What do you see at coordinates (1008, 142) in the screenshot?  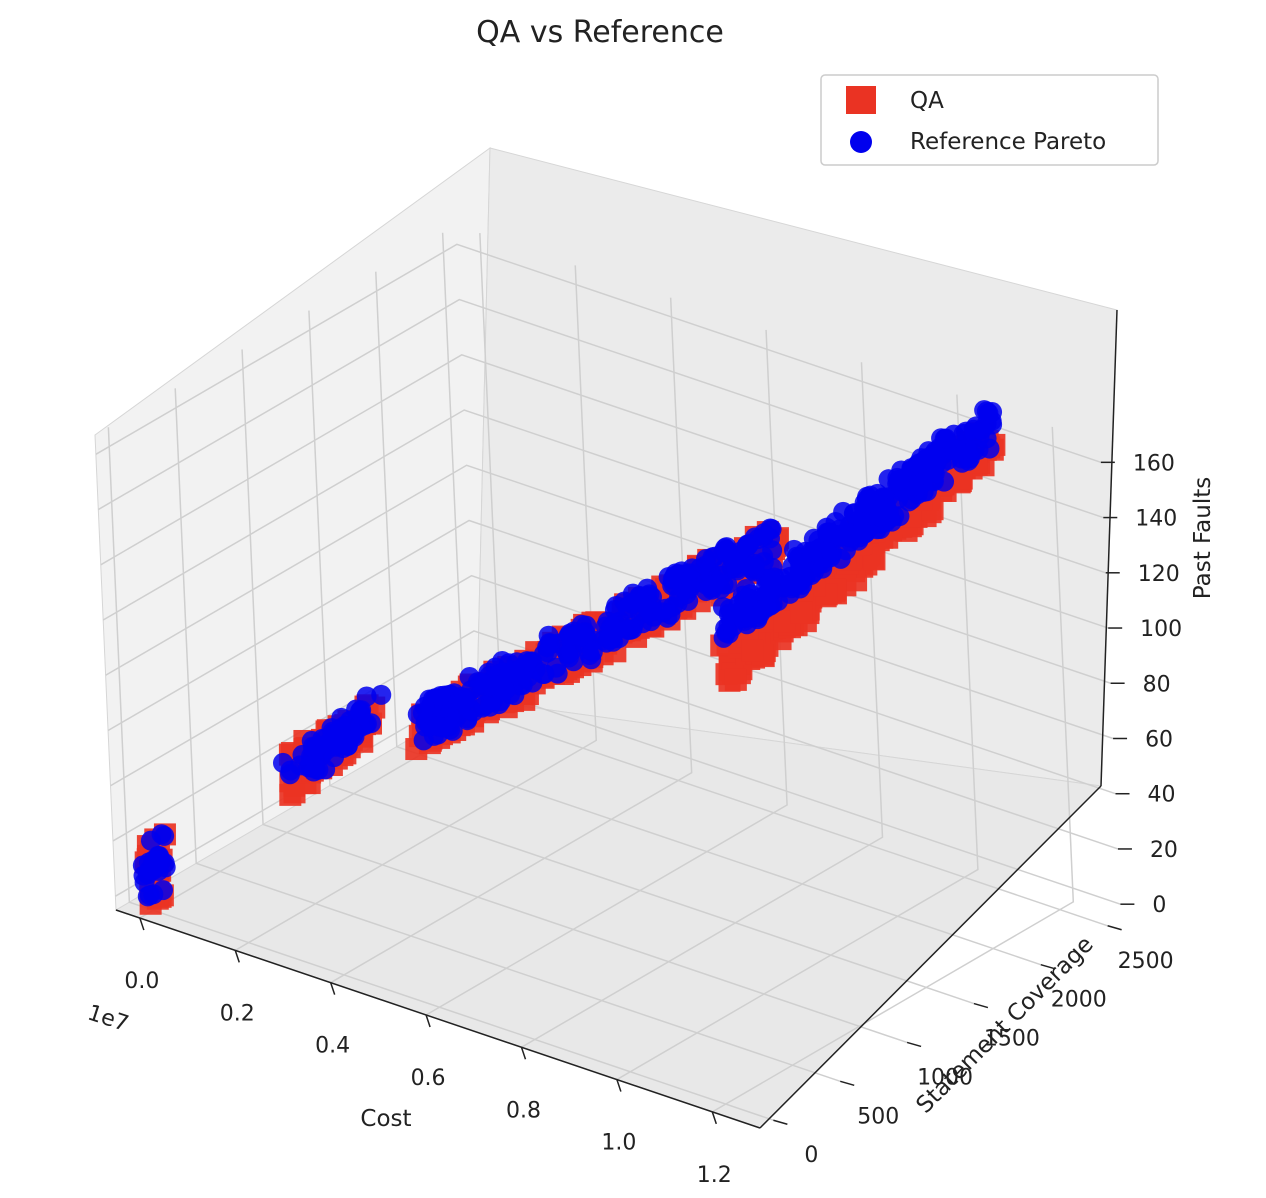 I see `legend-reference-label: Reference Pareto` at bounding box center [1008, 142].